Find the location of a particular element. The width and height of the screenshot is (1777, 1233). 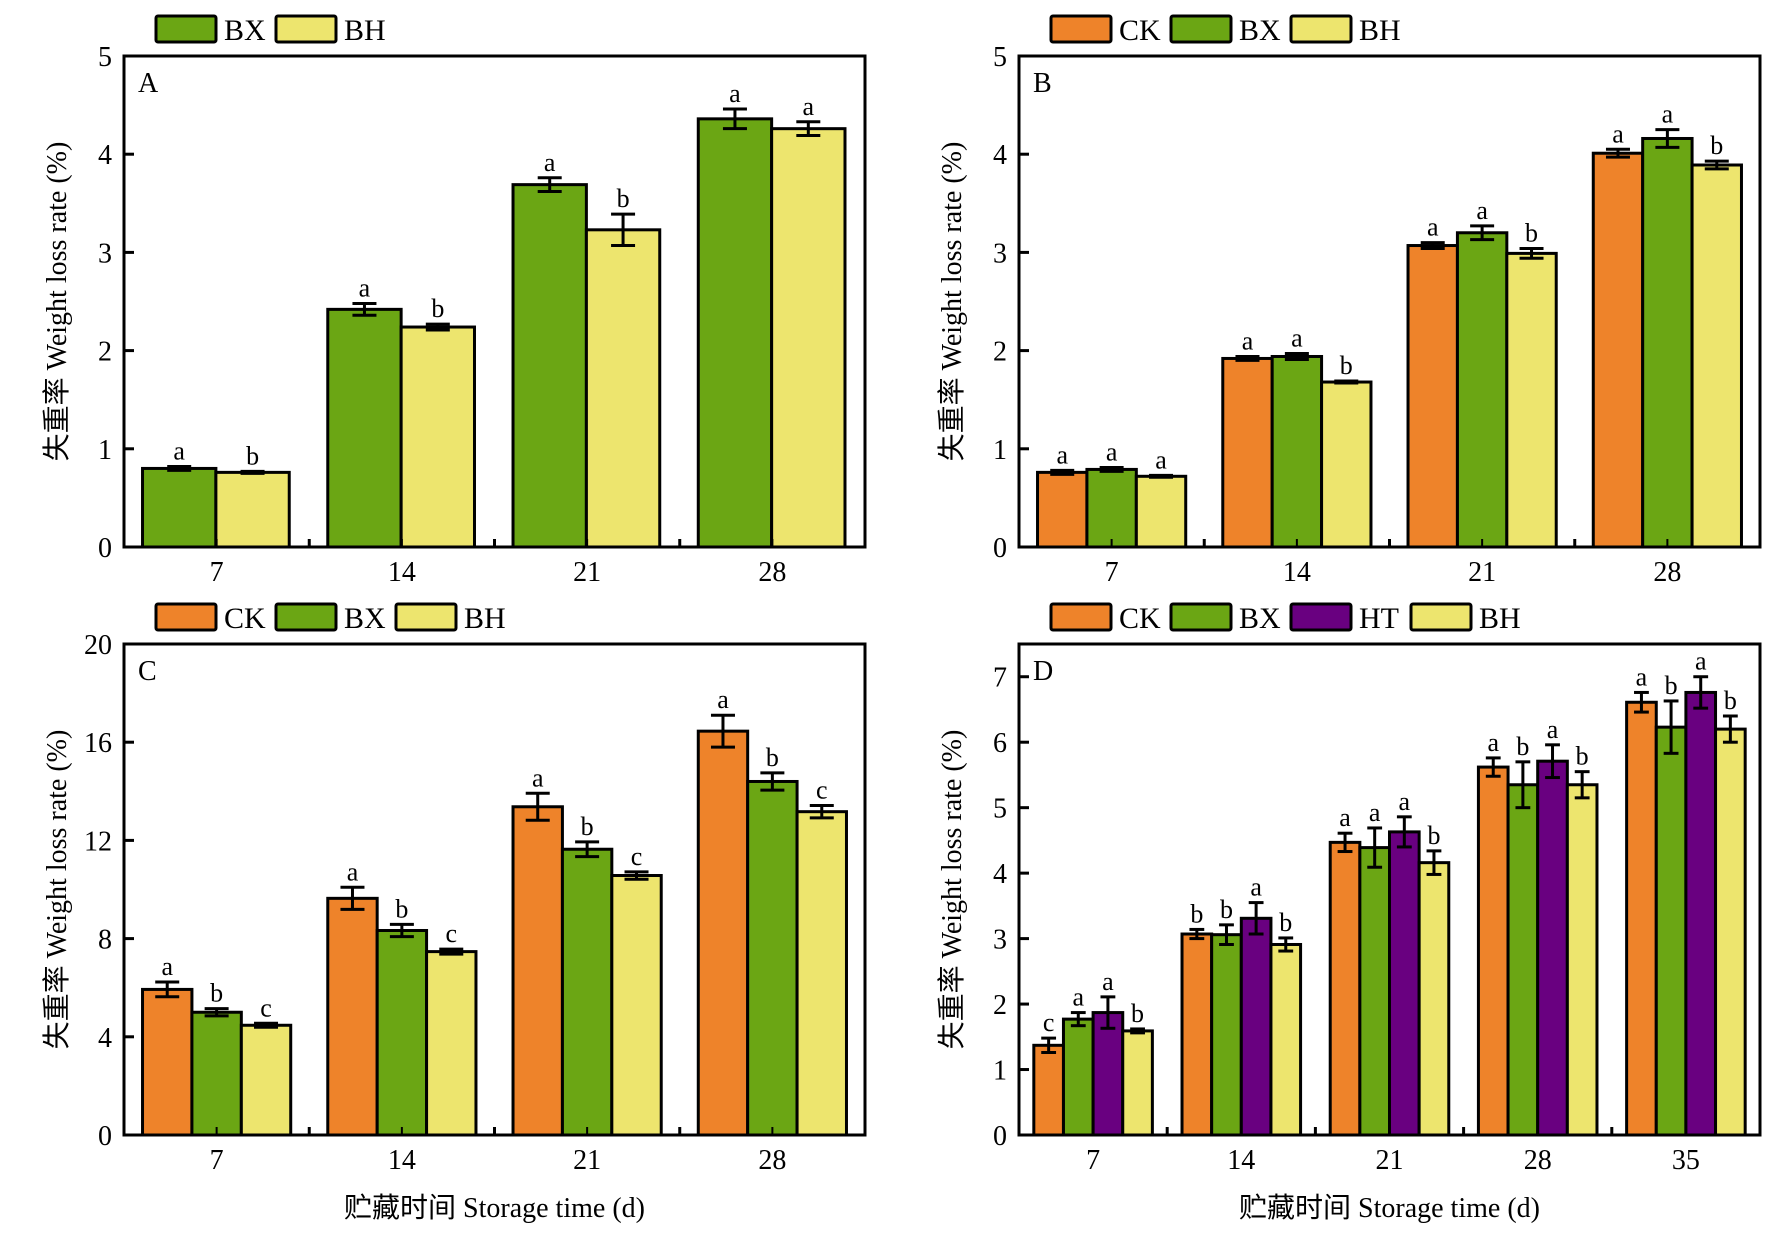

panel-letter: A is located at coordinates (148, 83).